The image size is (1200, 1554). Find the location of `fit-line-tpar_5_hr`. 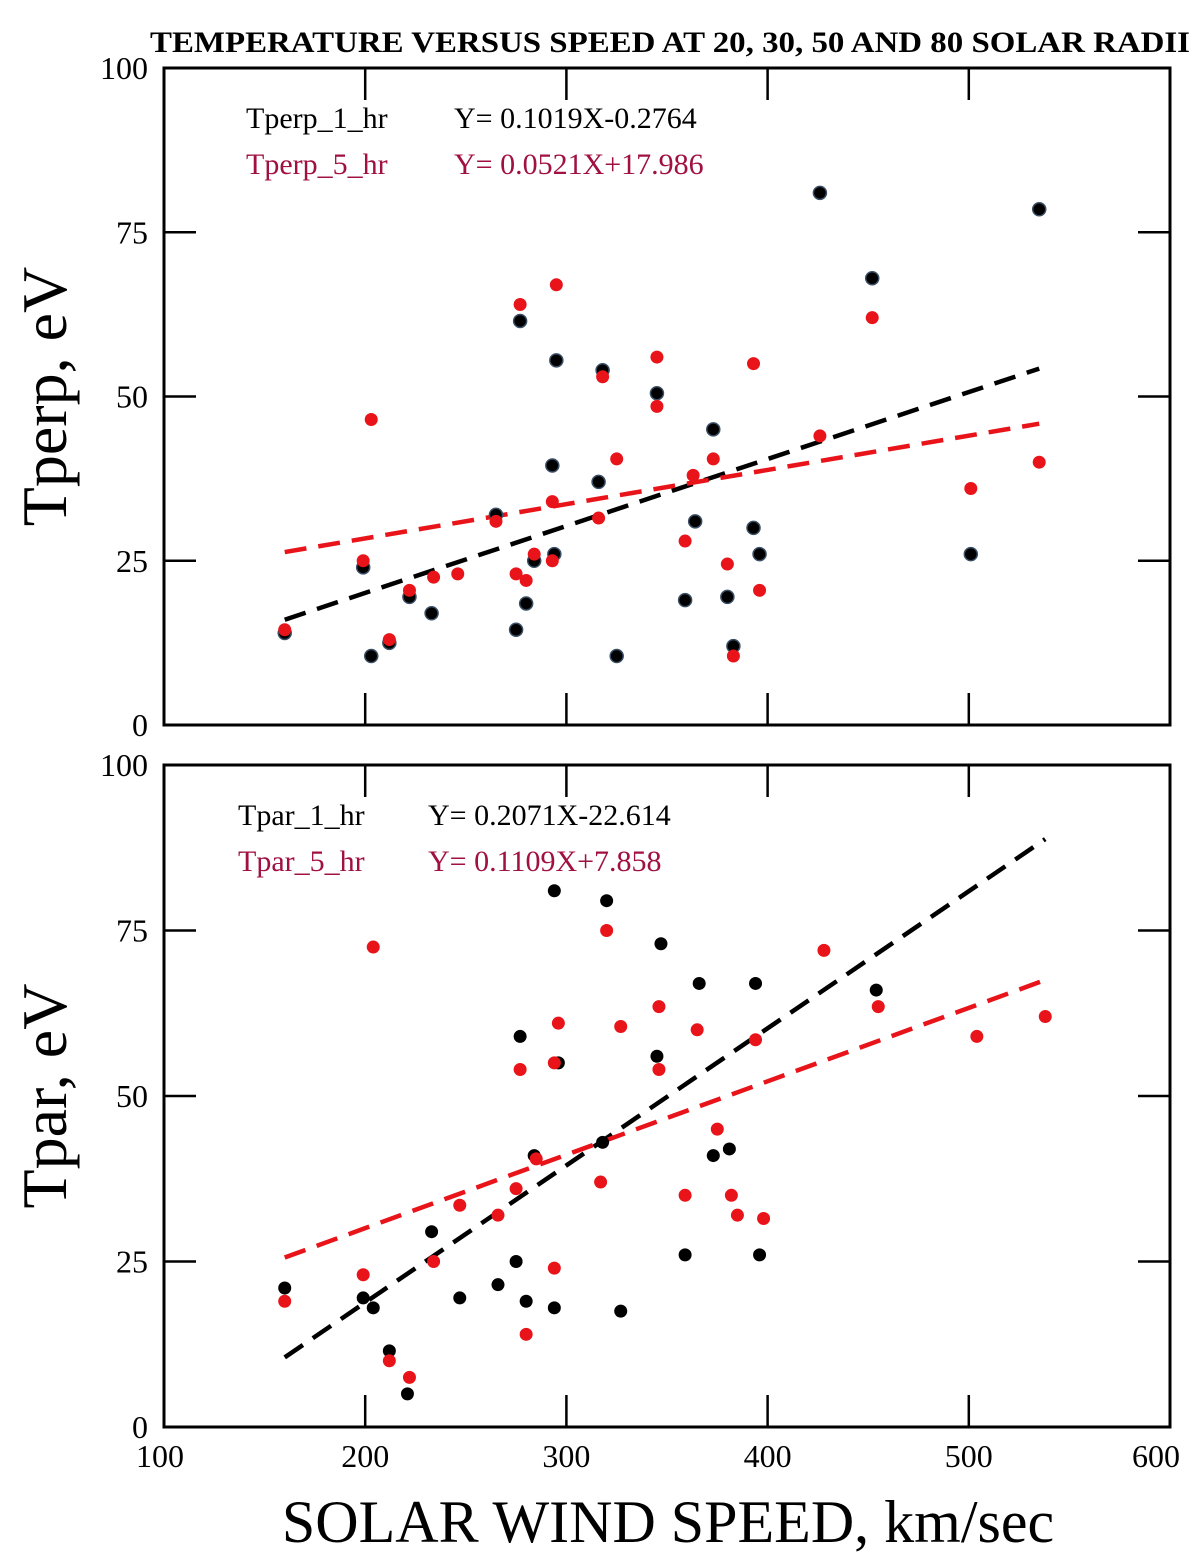

fit-line-tpar_5_hr is located at coordinates (665, 1118).